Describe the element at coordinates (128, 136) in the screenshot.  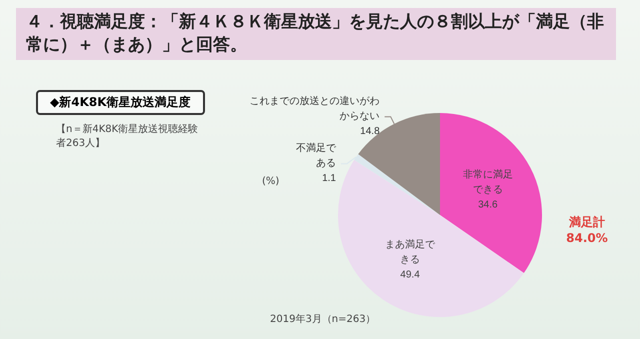
I see `text: 【n＝新4K8K衛星放送視聴経験者263人】` at that location.